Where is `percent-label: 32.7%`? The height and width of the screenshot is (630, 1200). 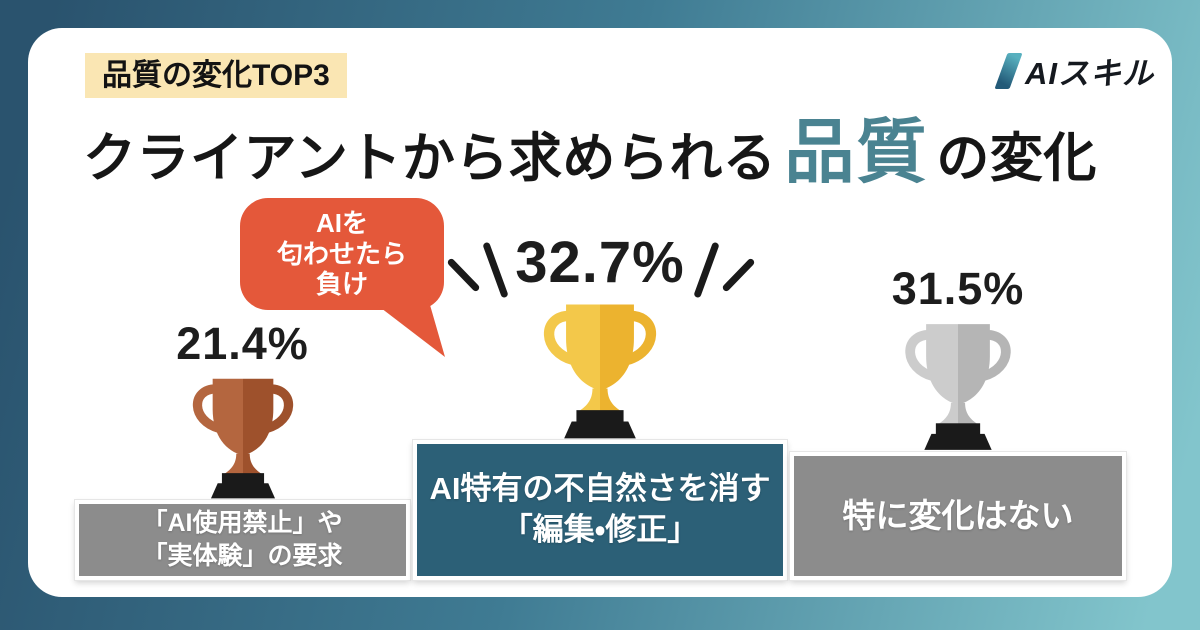 percent-label: 32.7% is located at coordinates (600, 262).